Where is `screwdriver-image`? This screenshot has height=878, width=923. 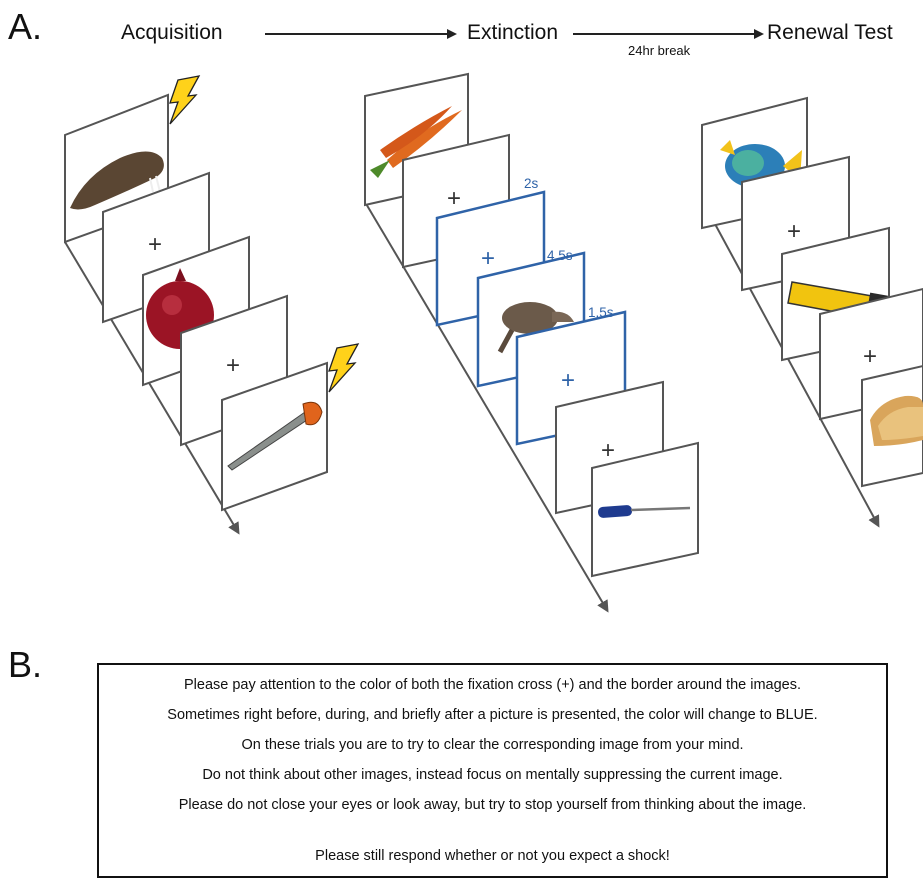
screwdriver-image is located at coordinates (644, 511).